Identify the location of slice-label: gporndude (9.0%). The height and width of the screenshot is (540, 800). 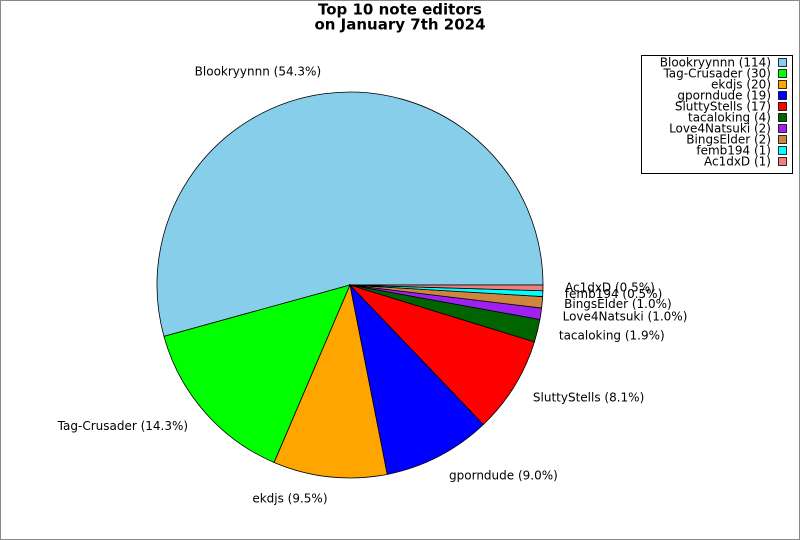
(503, 475).